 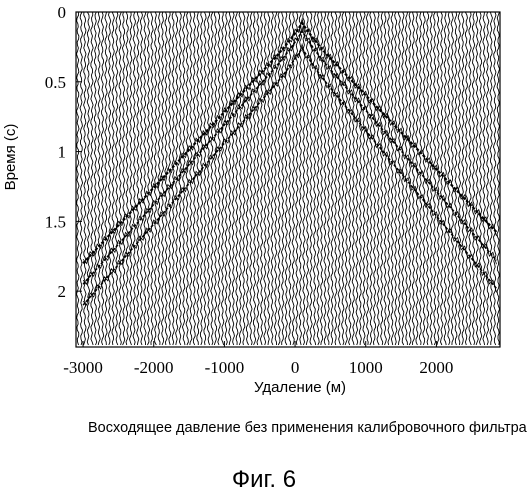 I want to click on y-tick-label: 1, so click(x=62, y=152).